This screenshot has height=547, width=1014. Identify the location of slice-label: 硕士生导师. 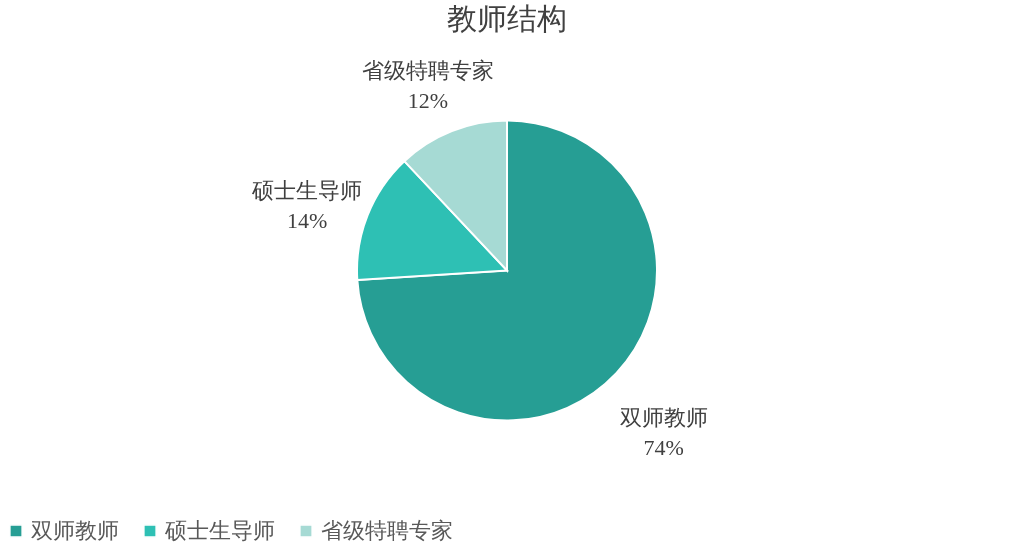
(307, 191).